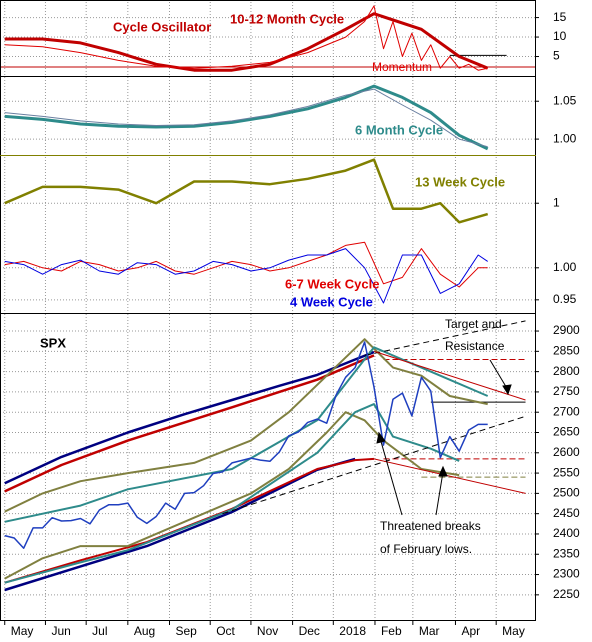 This screenshot has height=642, width=592. I want to click on y-tick-label: 10, so click(560, 36).